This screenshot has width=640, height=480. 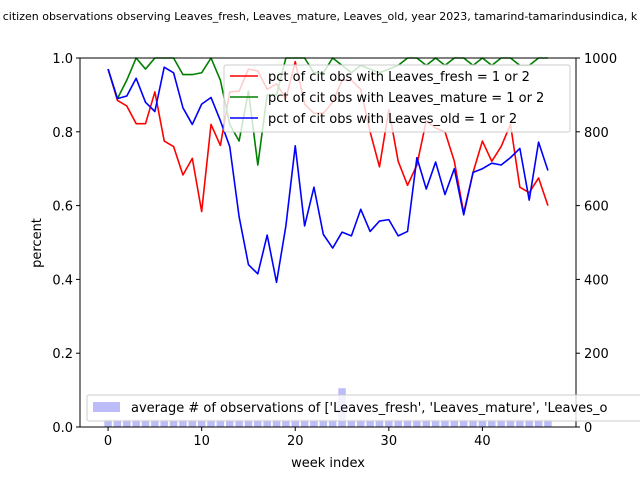 What do you see at coordinates (37, 243) in the screenshot?
I see `y-axis-label: percent` at bounding box center [37, 243].